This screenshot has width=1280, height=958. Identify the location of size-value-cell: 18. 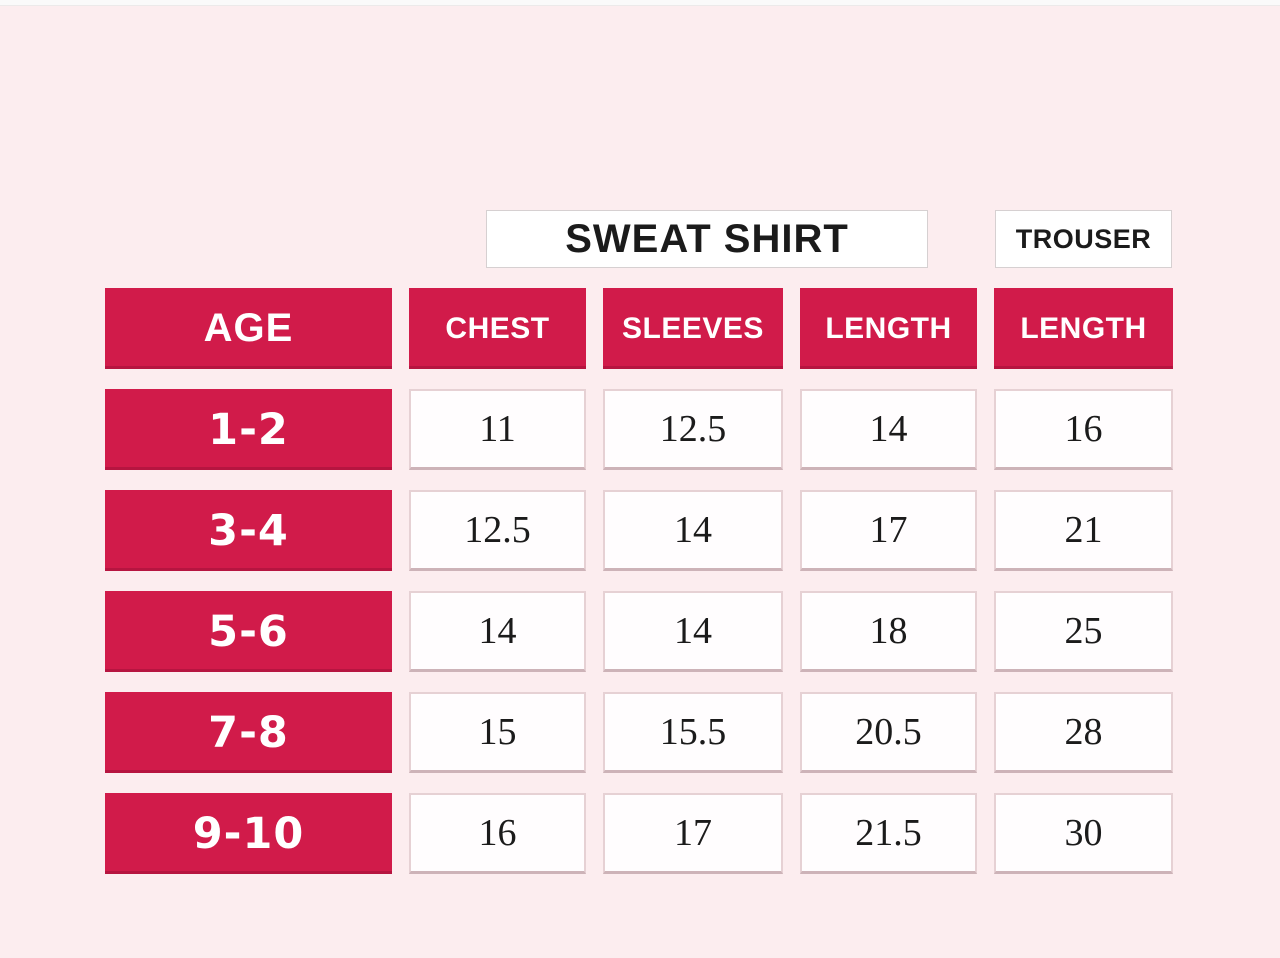
(888, 631).